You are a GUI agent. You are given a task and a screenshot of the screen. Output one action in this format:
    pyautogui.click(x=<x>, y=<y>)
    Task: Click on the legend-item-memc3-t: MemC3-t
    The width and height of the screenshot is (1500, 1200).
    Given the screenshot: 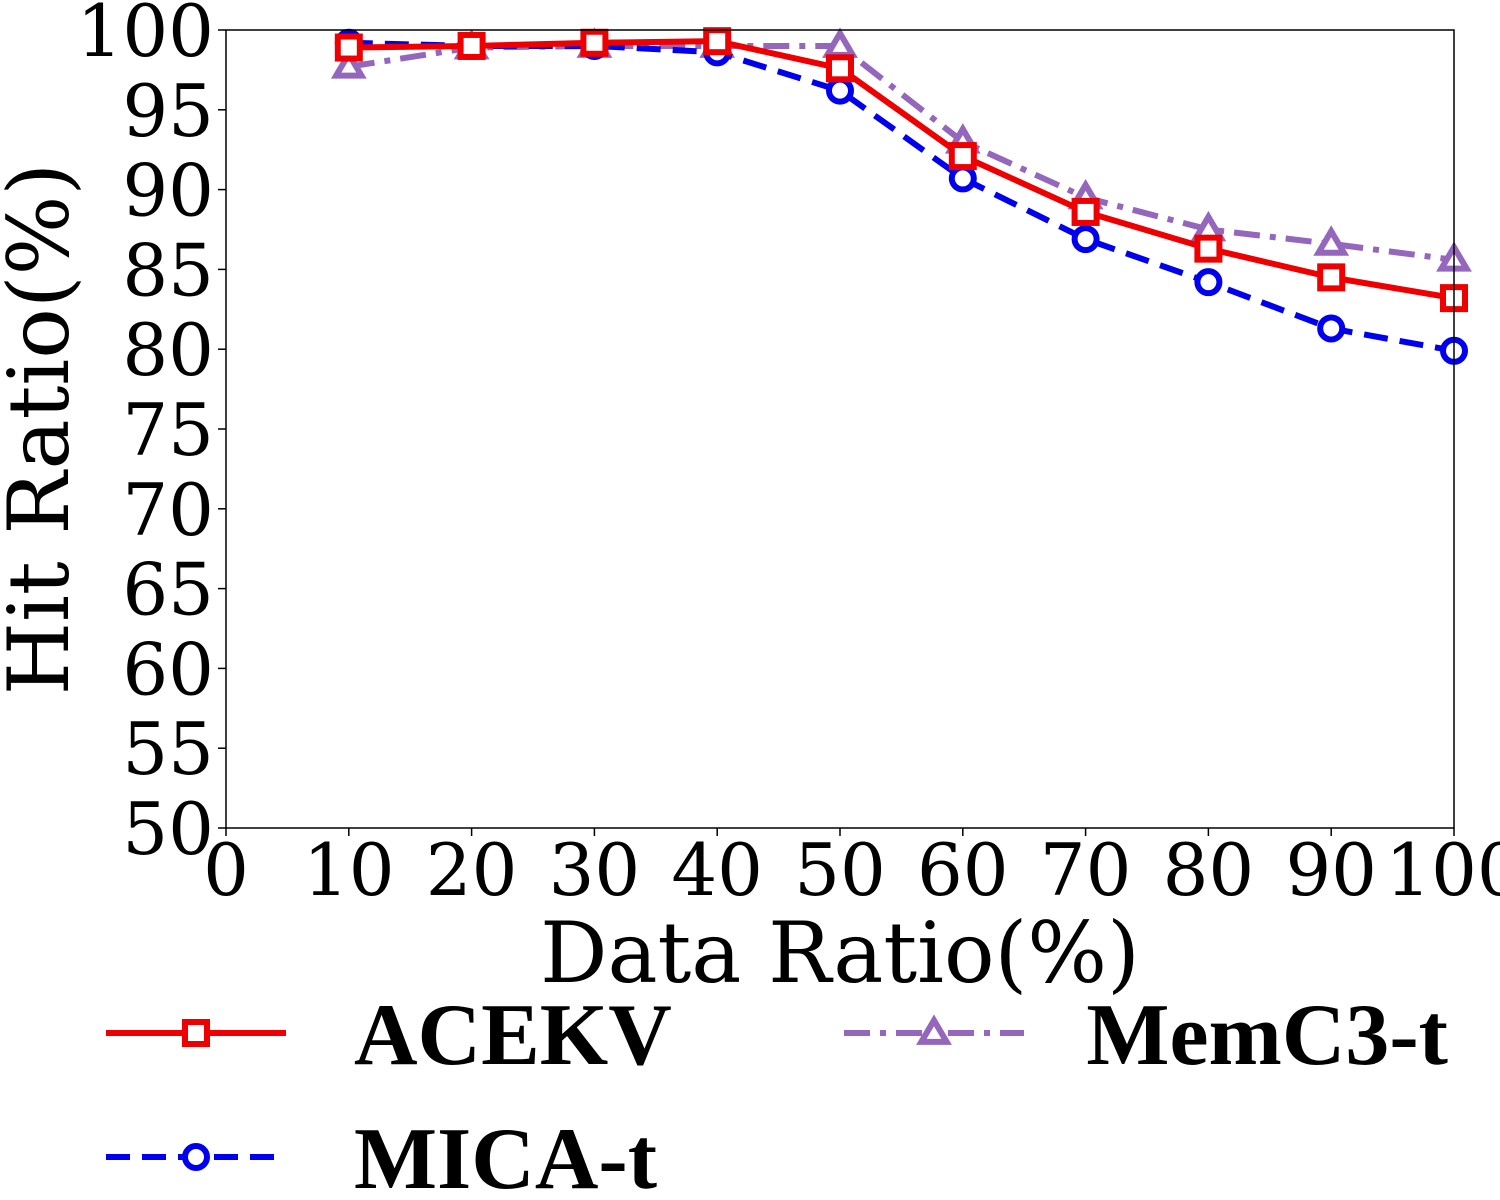 What is the action you would take?
    pyautogui.click(x=1146, y=1035)
    